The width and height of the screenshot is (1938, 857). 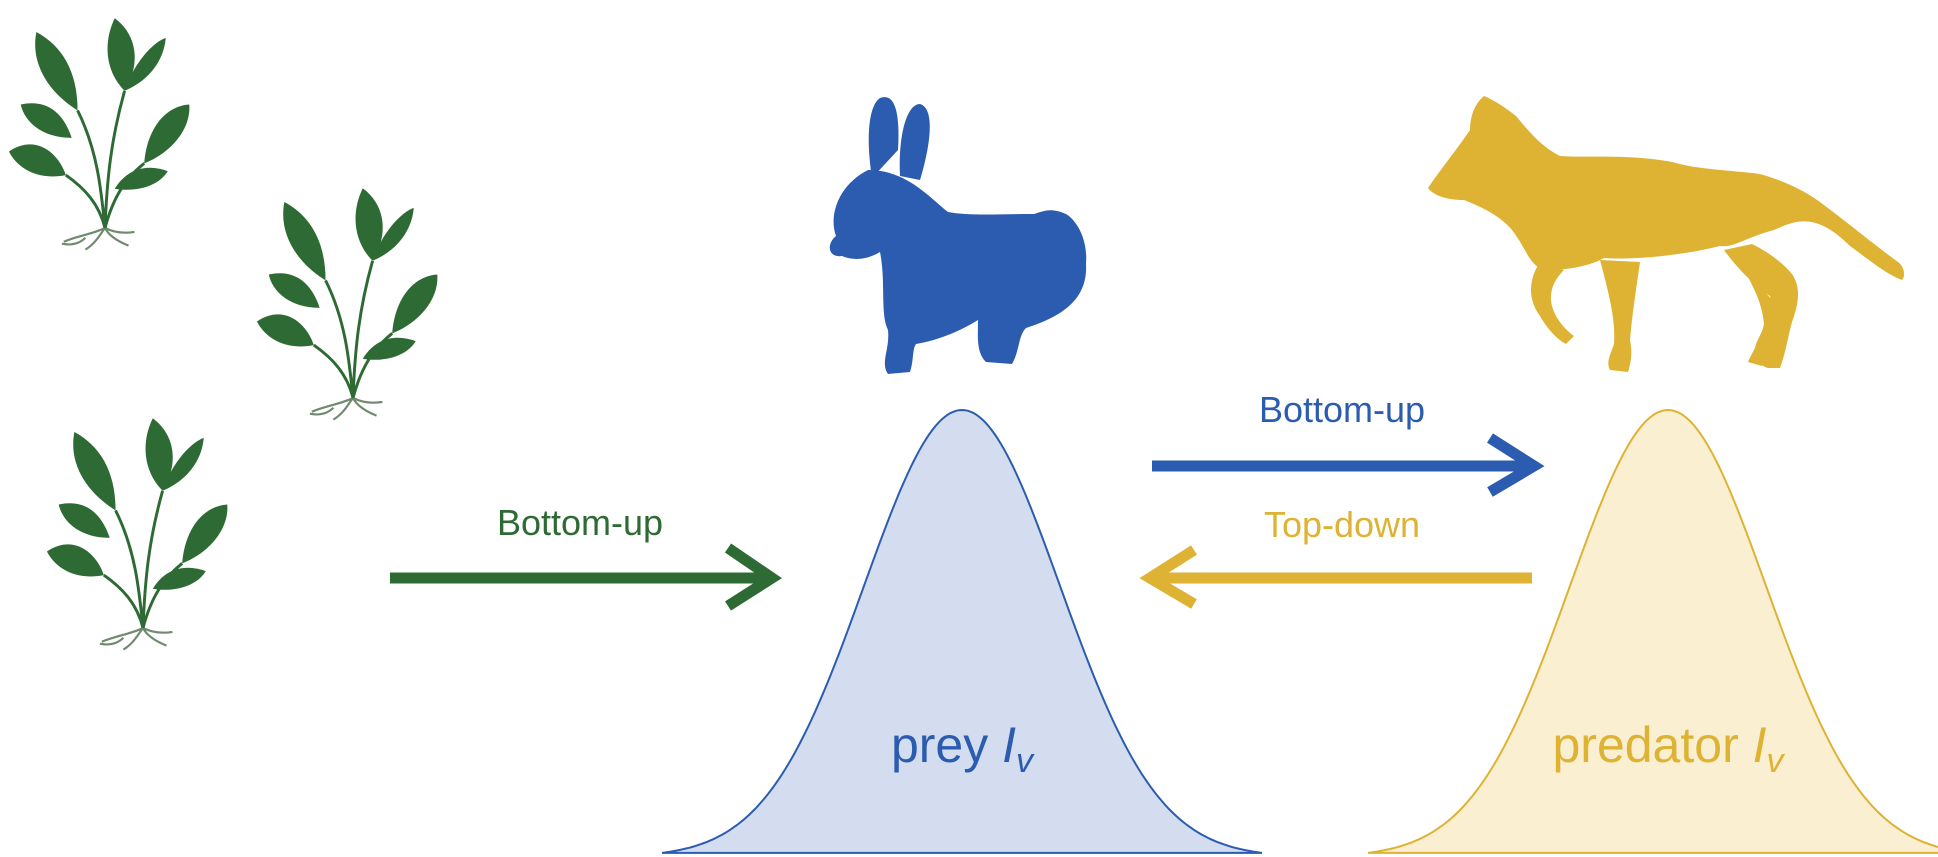 What do you see at coordinates (1342, 524) in the screenshot?
I see `predator-to-prey-label: Top-down` at bounding box center [1342, 524].